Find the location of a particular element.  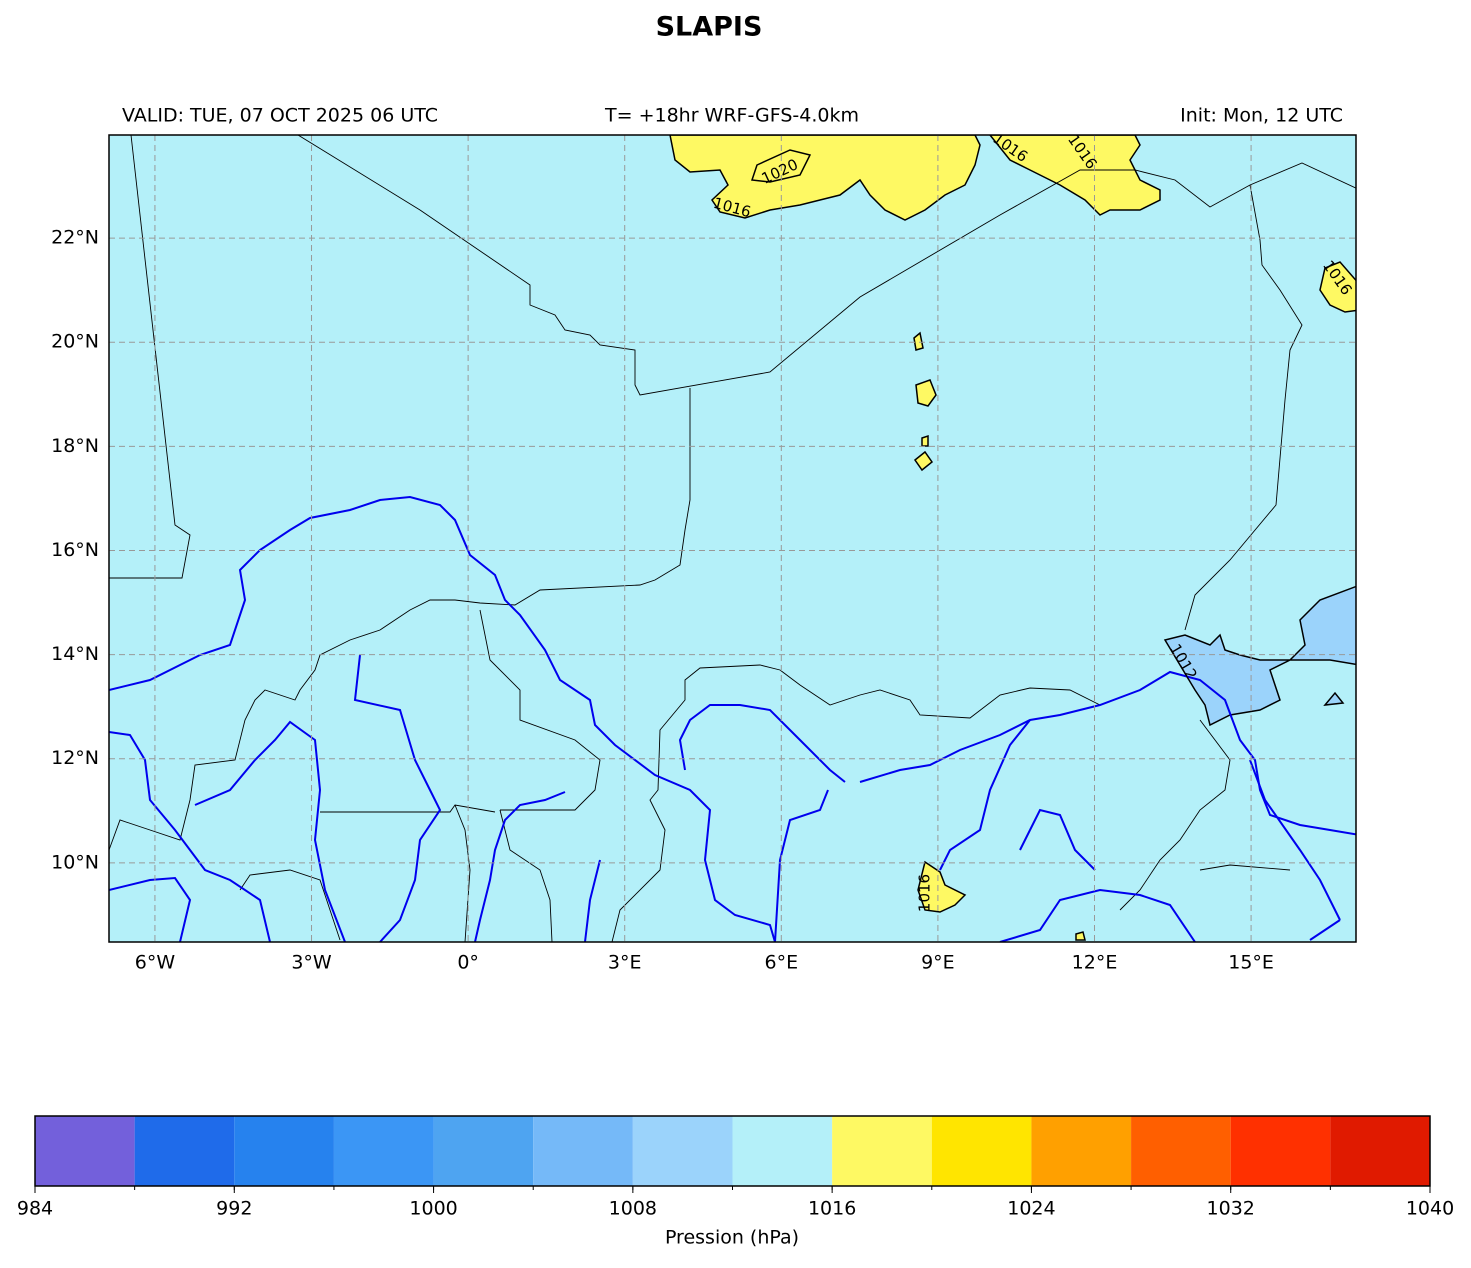

lon-tick-label: 3°E is located at coordinates (625, 963).